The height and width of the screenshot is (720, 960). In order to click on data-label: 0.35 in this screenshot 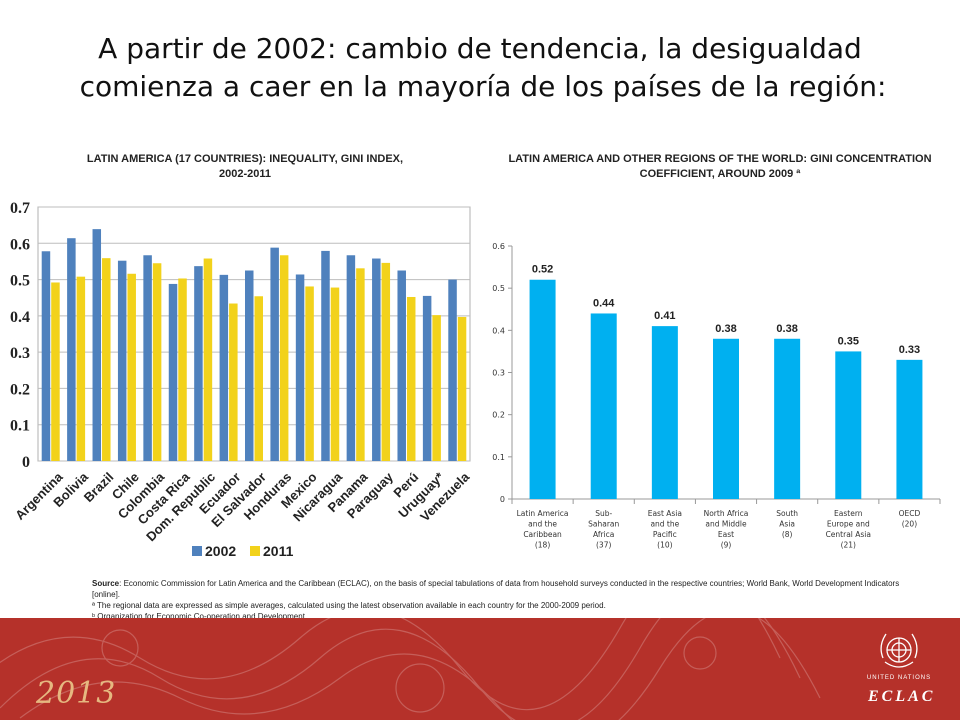, I will do `click(848, 341)`.